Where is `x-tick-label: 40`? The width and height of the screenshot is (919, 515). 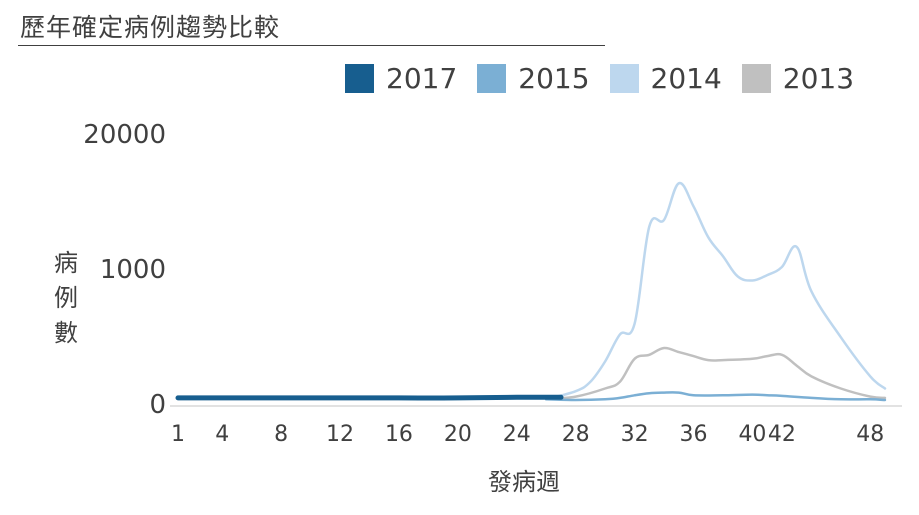
x-tick-label: 40 is located at coordinates (752, 434).